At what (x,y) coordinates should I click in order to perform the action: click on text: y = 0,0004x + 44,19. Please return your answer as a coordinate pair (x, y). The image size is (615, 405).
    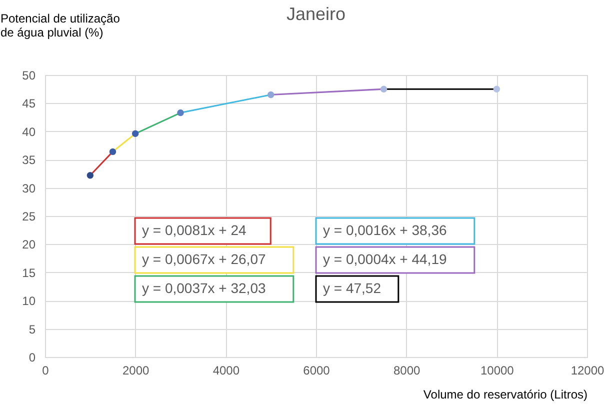
    Looking at the image, I should click on (385, 259).